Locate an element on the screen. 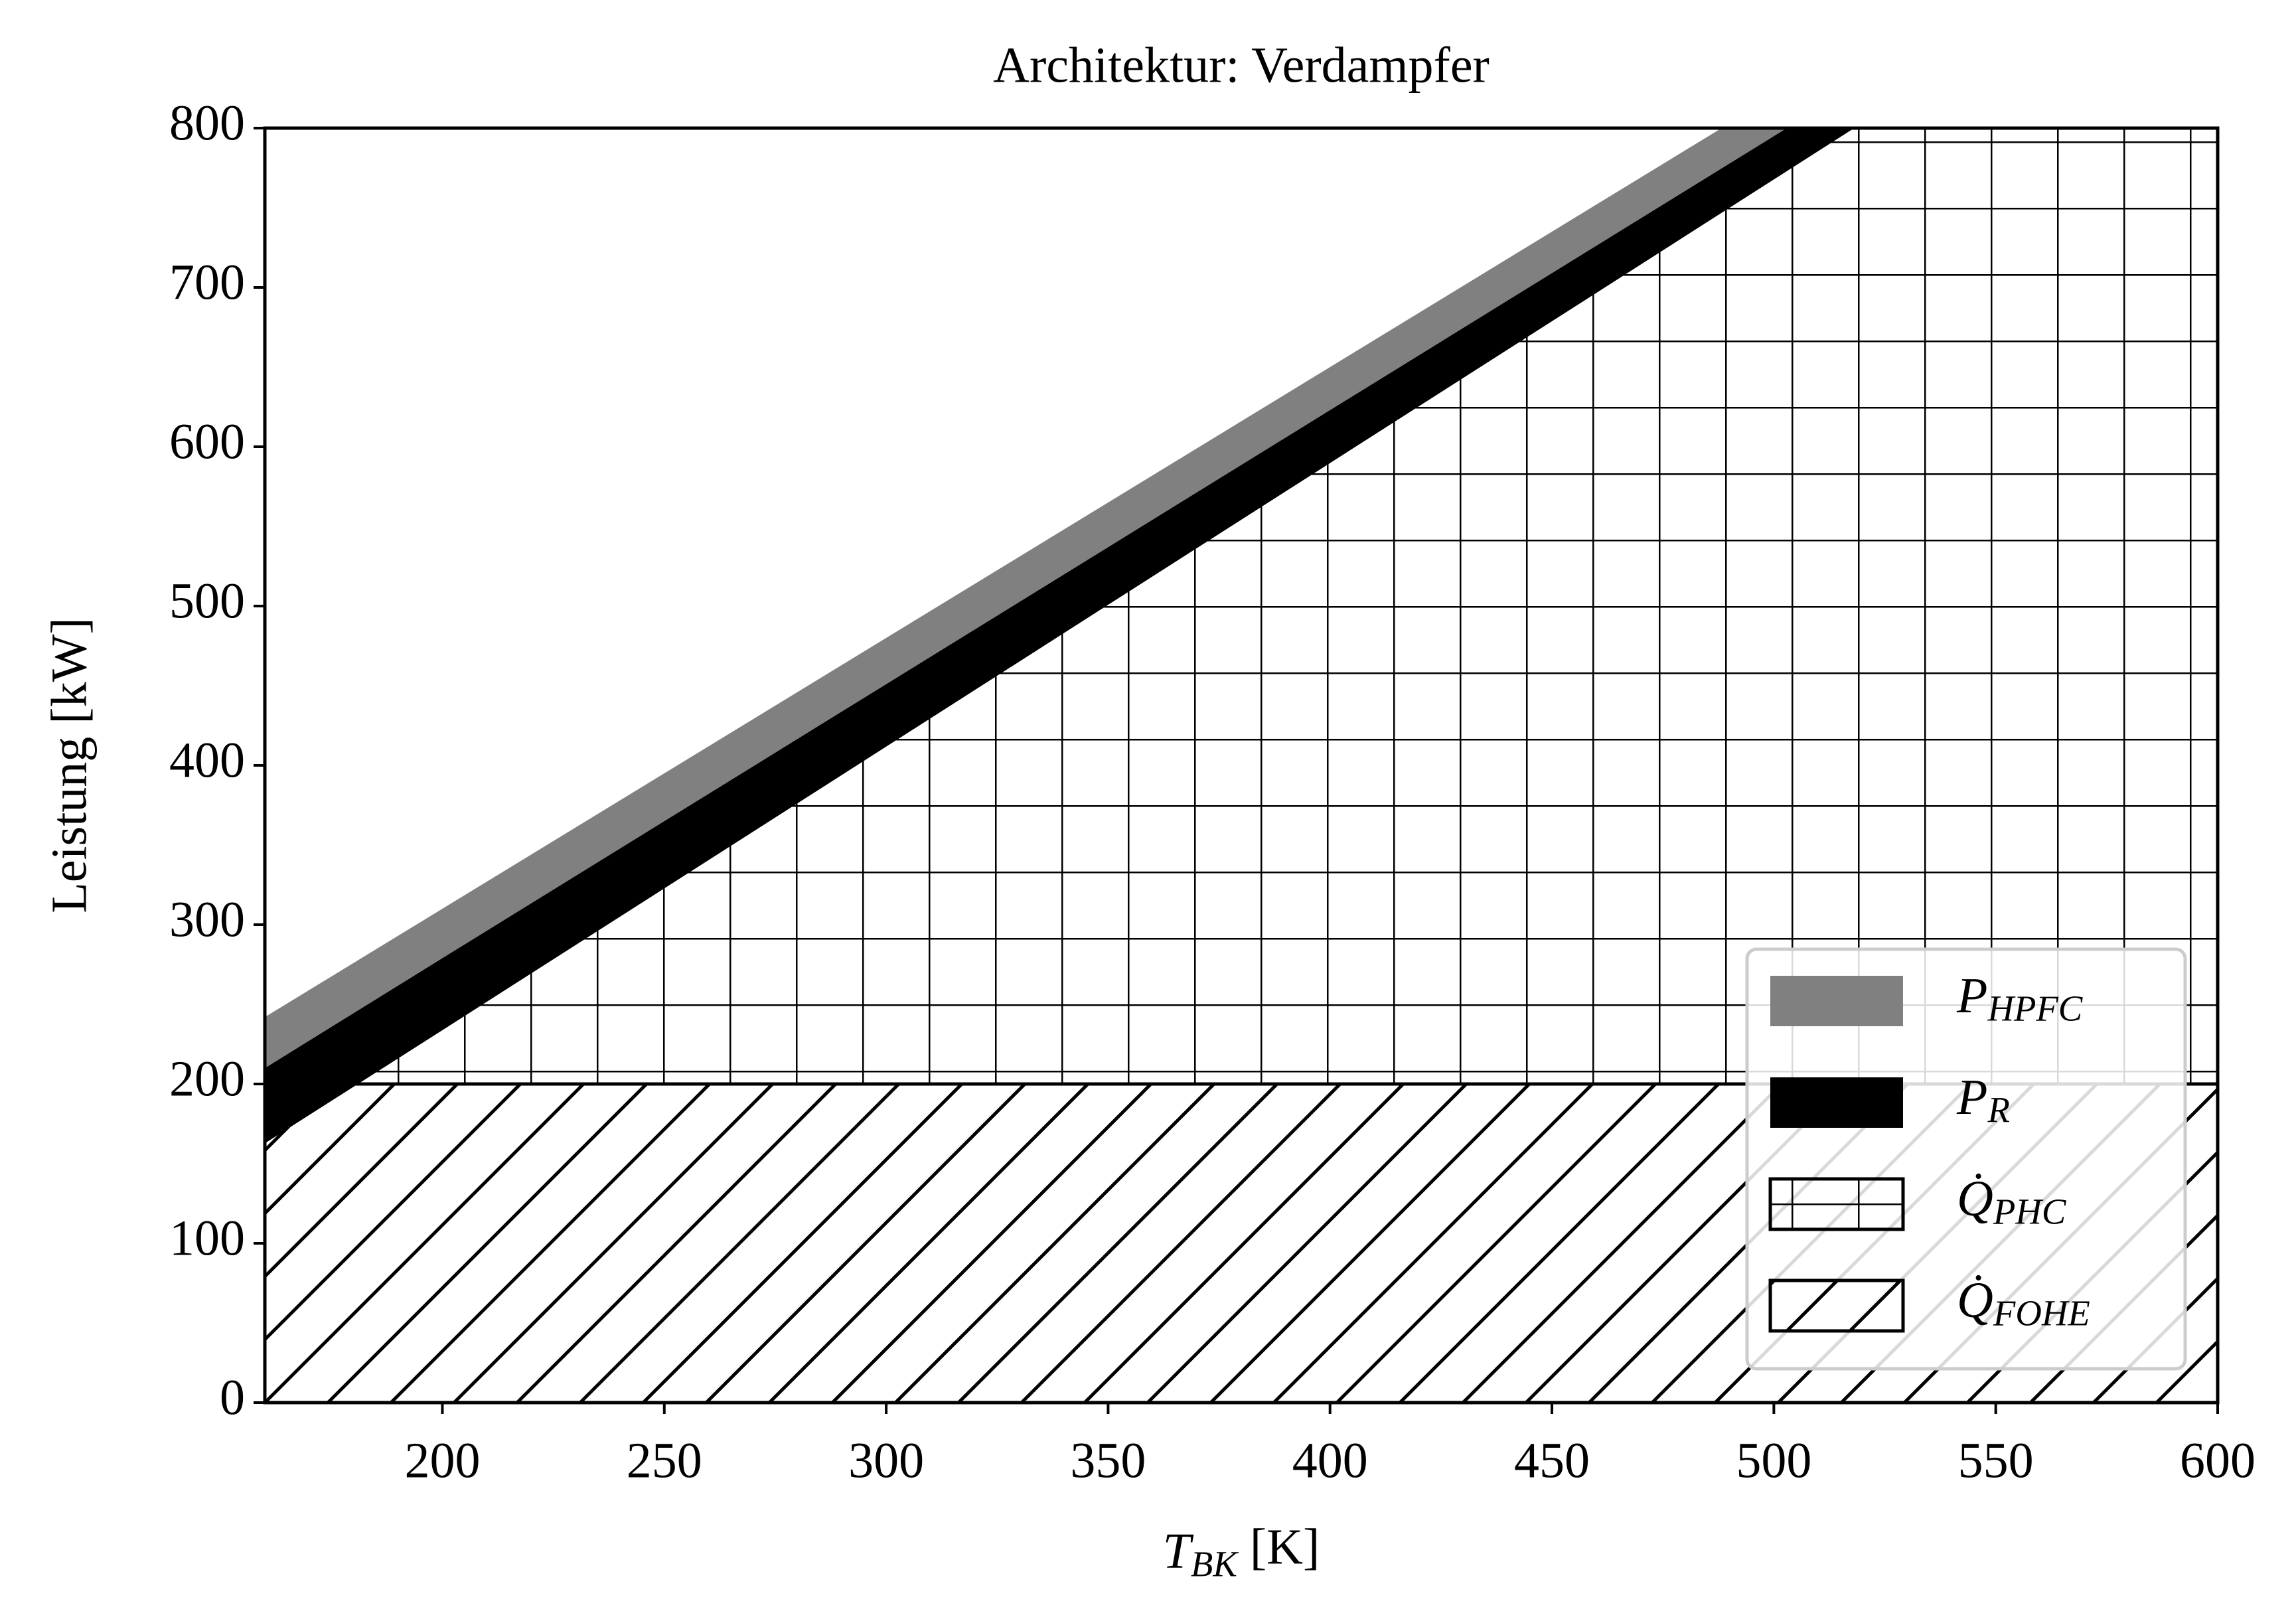 The width and height of the screenshot is (2296, 1621). y-tick-label: 700 is located at coordinates (207, 282).